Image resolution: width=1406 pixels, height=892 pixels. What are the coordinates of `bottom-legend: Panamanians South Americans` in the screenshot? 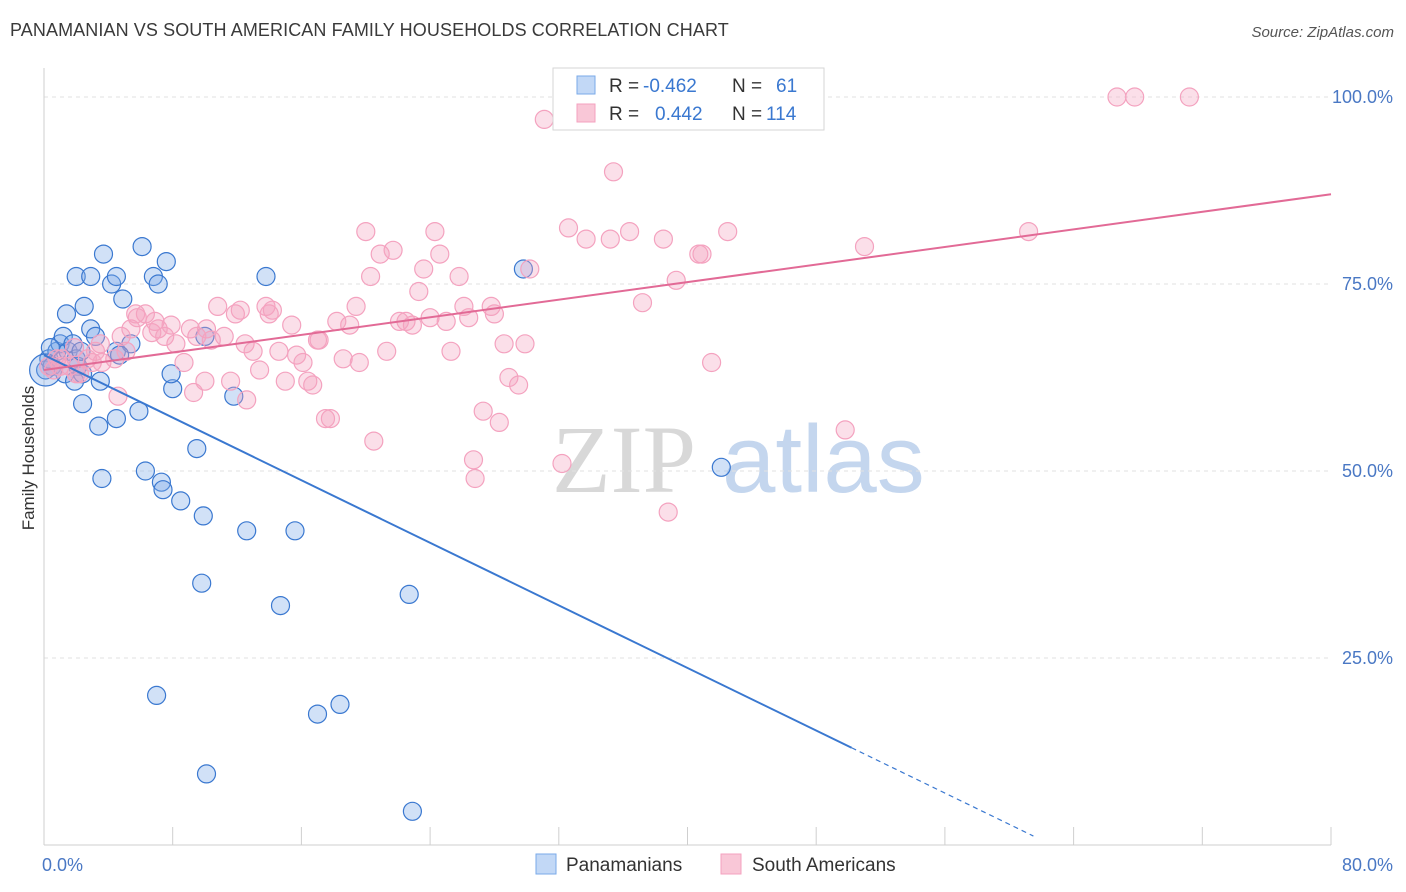 It's located at (715, 864).